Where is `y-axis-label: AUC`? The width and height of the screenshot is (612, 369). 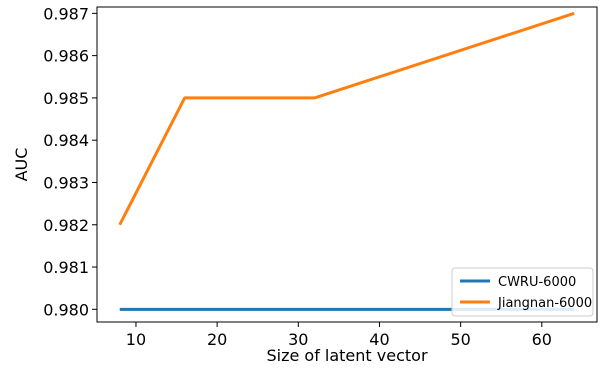 y-axis-label: AUC is located at coordinates (21, 165).